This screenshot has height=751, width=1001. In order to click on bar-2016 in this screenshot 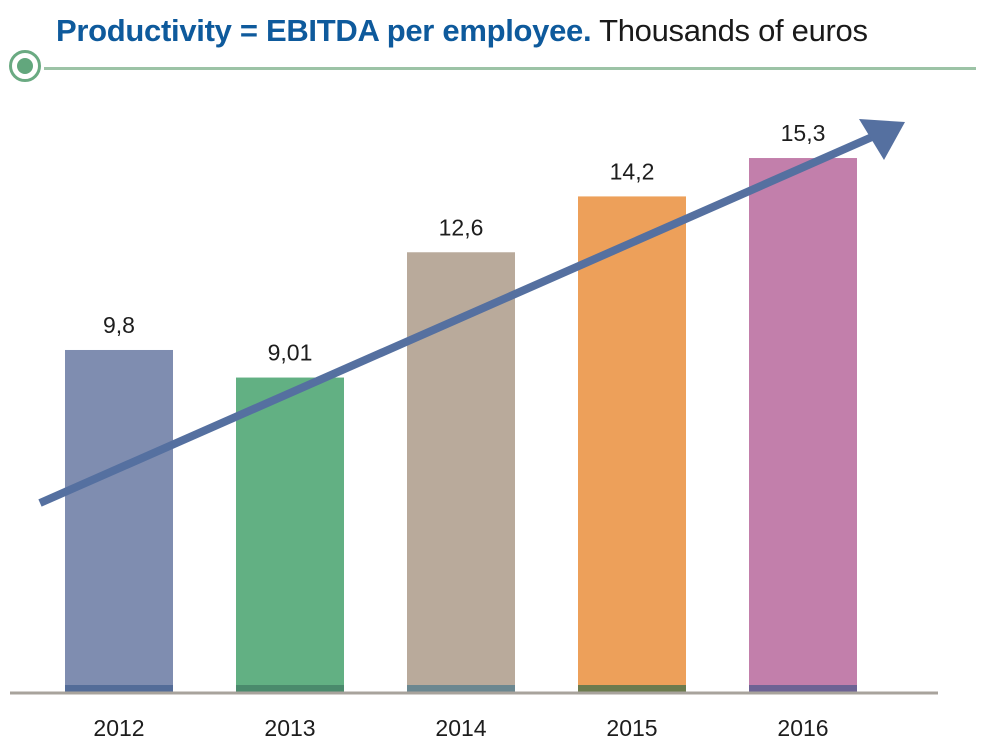, I will do `click(803, 425)`.